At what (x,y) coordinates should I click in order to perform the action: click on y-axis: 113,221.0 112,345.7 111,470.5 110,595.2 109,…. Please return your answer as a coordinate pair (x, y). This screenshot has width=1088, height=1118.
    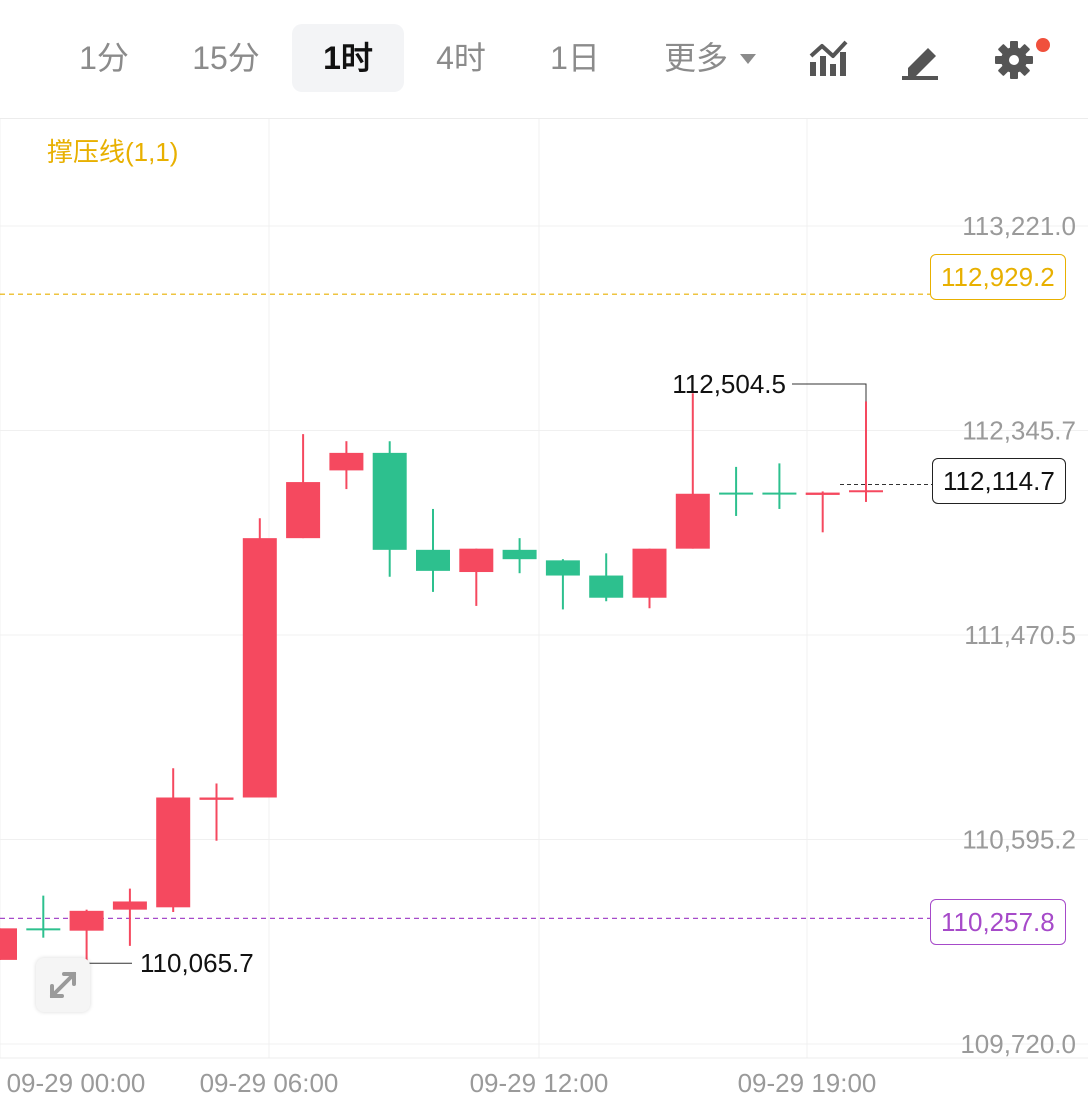
    Looking at the image, I should click on (1018, 635).